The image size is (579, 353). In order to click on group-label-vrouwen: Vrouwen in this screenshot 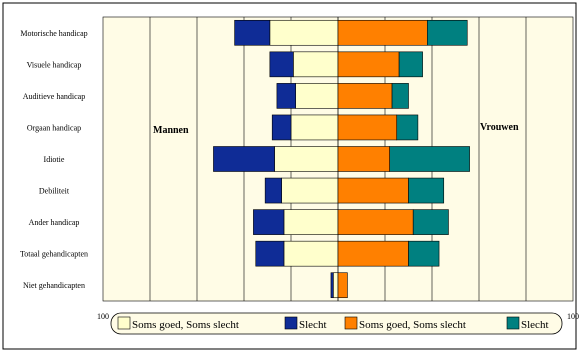, I will do `click(499, 127)`.